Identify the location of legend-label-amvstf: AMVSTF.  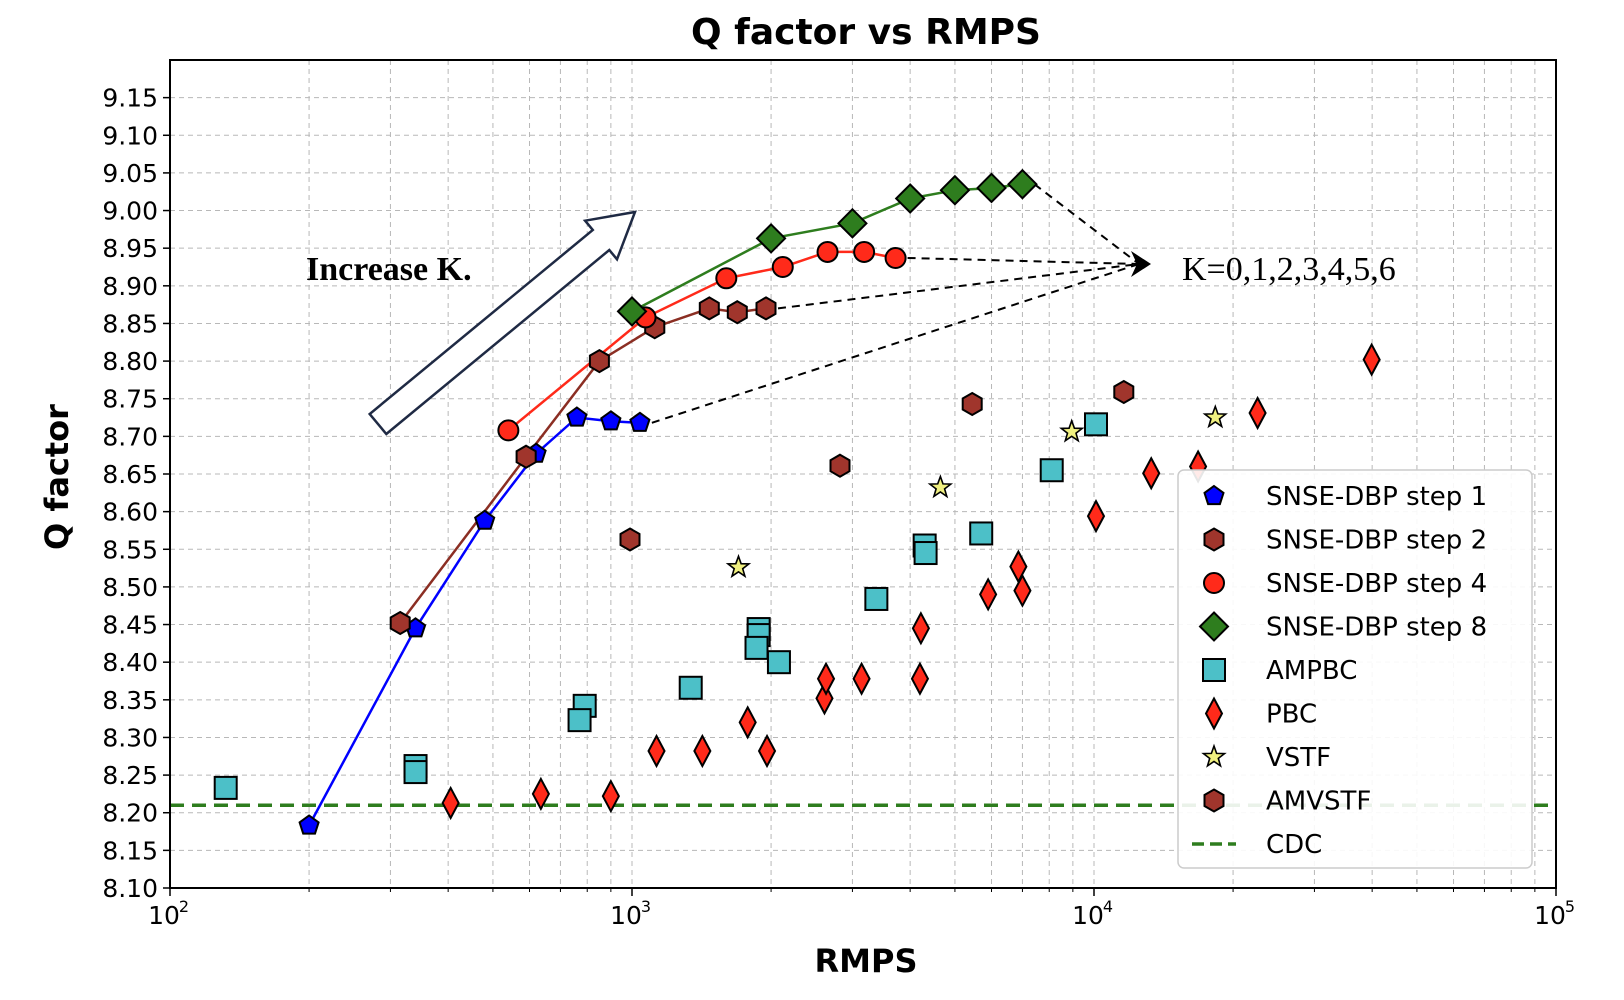
(1318, 802).